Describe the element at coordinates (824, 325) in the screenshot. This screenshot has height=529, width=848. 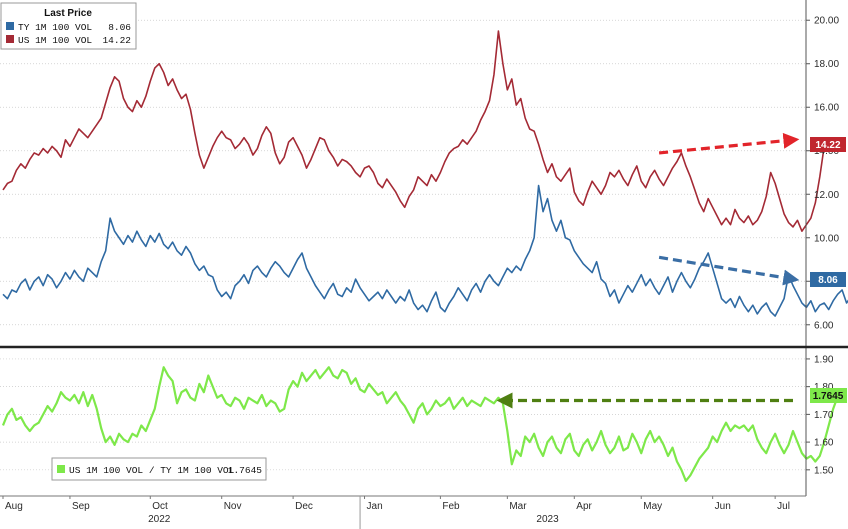
I see `y-tick-label-0-7: 6.00` at that location.